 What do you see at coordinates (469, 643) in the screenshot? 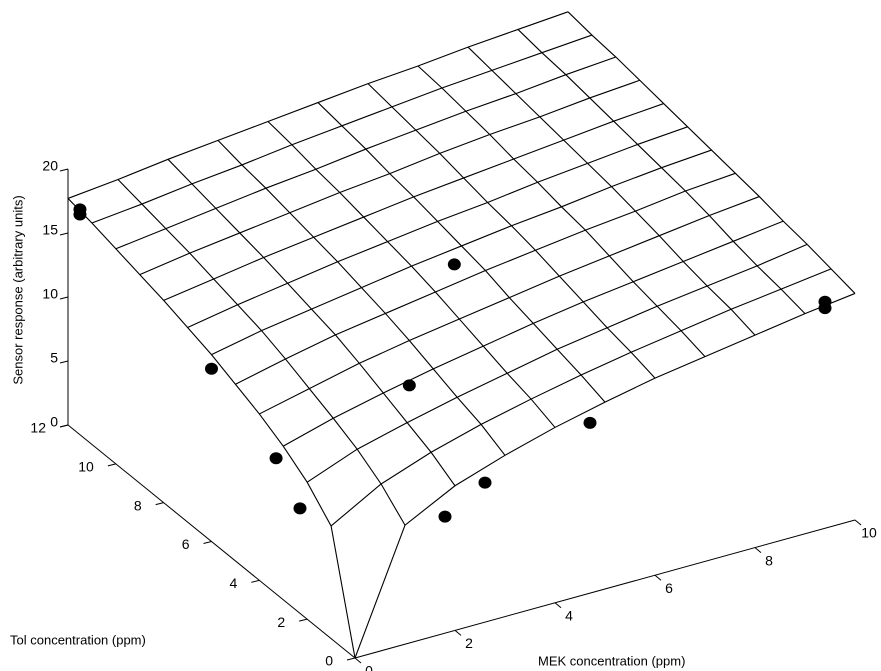
I see `x-tick-label: 2` at bounding box center [469, 643].